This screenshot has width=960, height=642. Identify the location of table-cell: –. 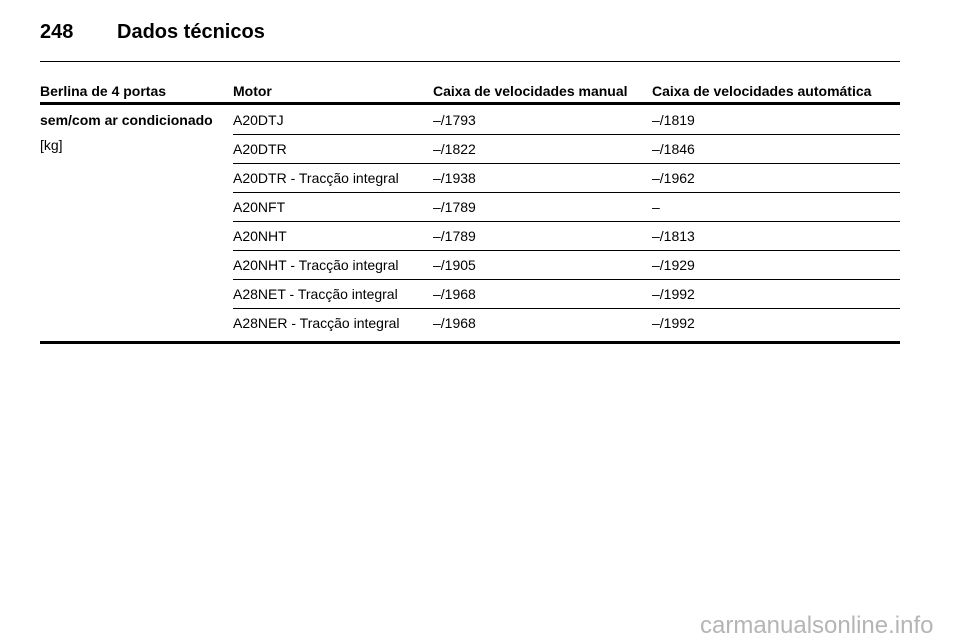
(656, 207).